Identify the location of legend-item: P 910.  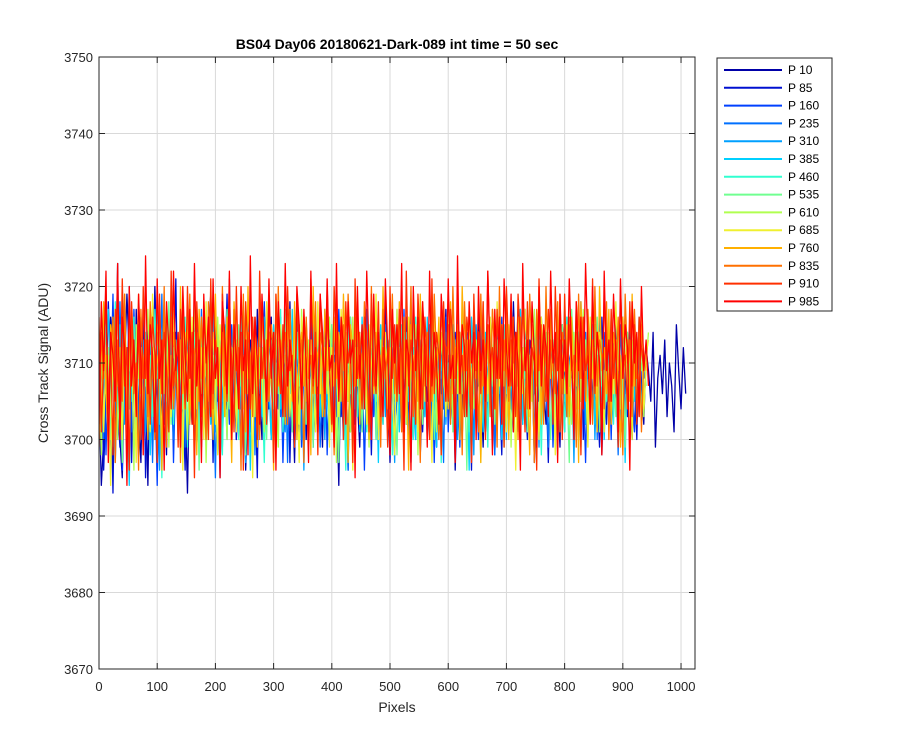
(771, 284).